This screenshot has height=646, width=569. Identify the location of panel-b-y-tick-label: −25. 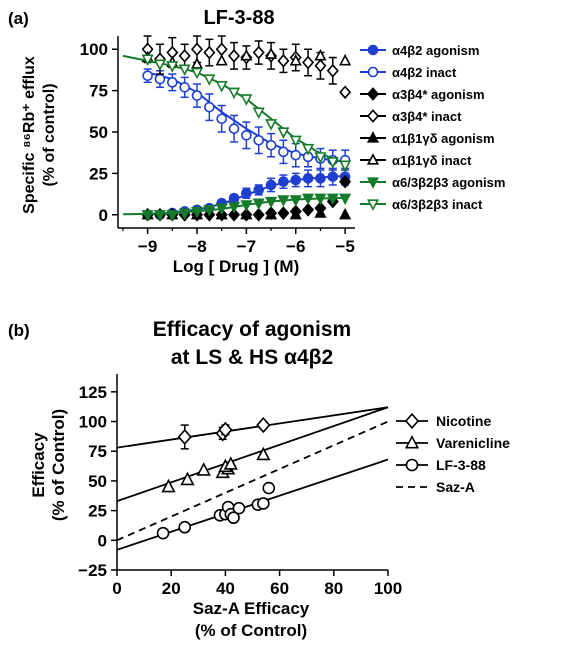
(92, 570).